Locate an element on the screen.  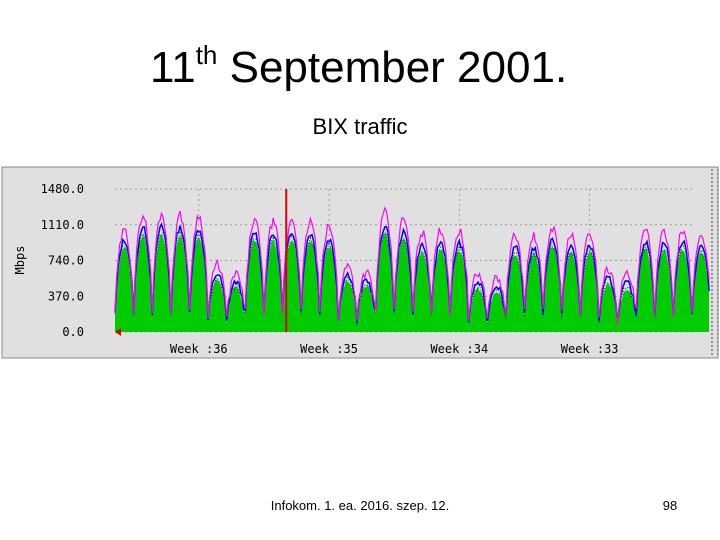
y-tick-label: 740.0 is located at coordinates (66, 261).